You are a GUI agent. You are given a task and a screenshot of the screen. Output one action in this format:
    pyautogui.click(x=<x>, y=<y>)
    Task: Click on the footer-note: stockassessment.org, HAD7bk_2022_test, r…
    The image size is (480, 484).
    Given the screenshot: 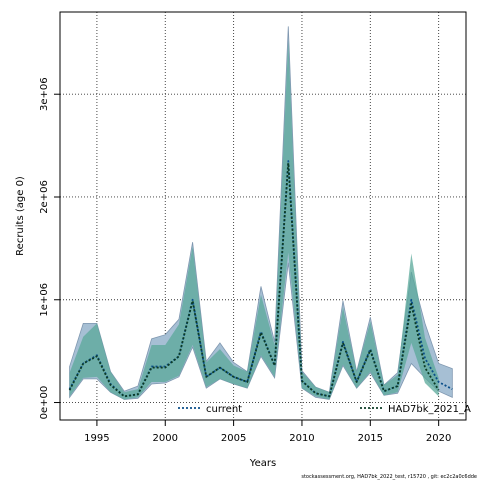 What is the action you would take?
    pyautogui.click(x=389, y=477)
    